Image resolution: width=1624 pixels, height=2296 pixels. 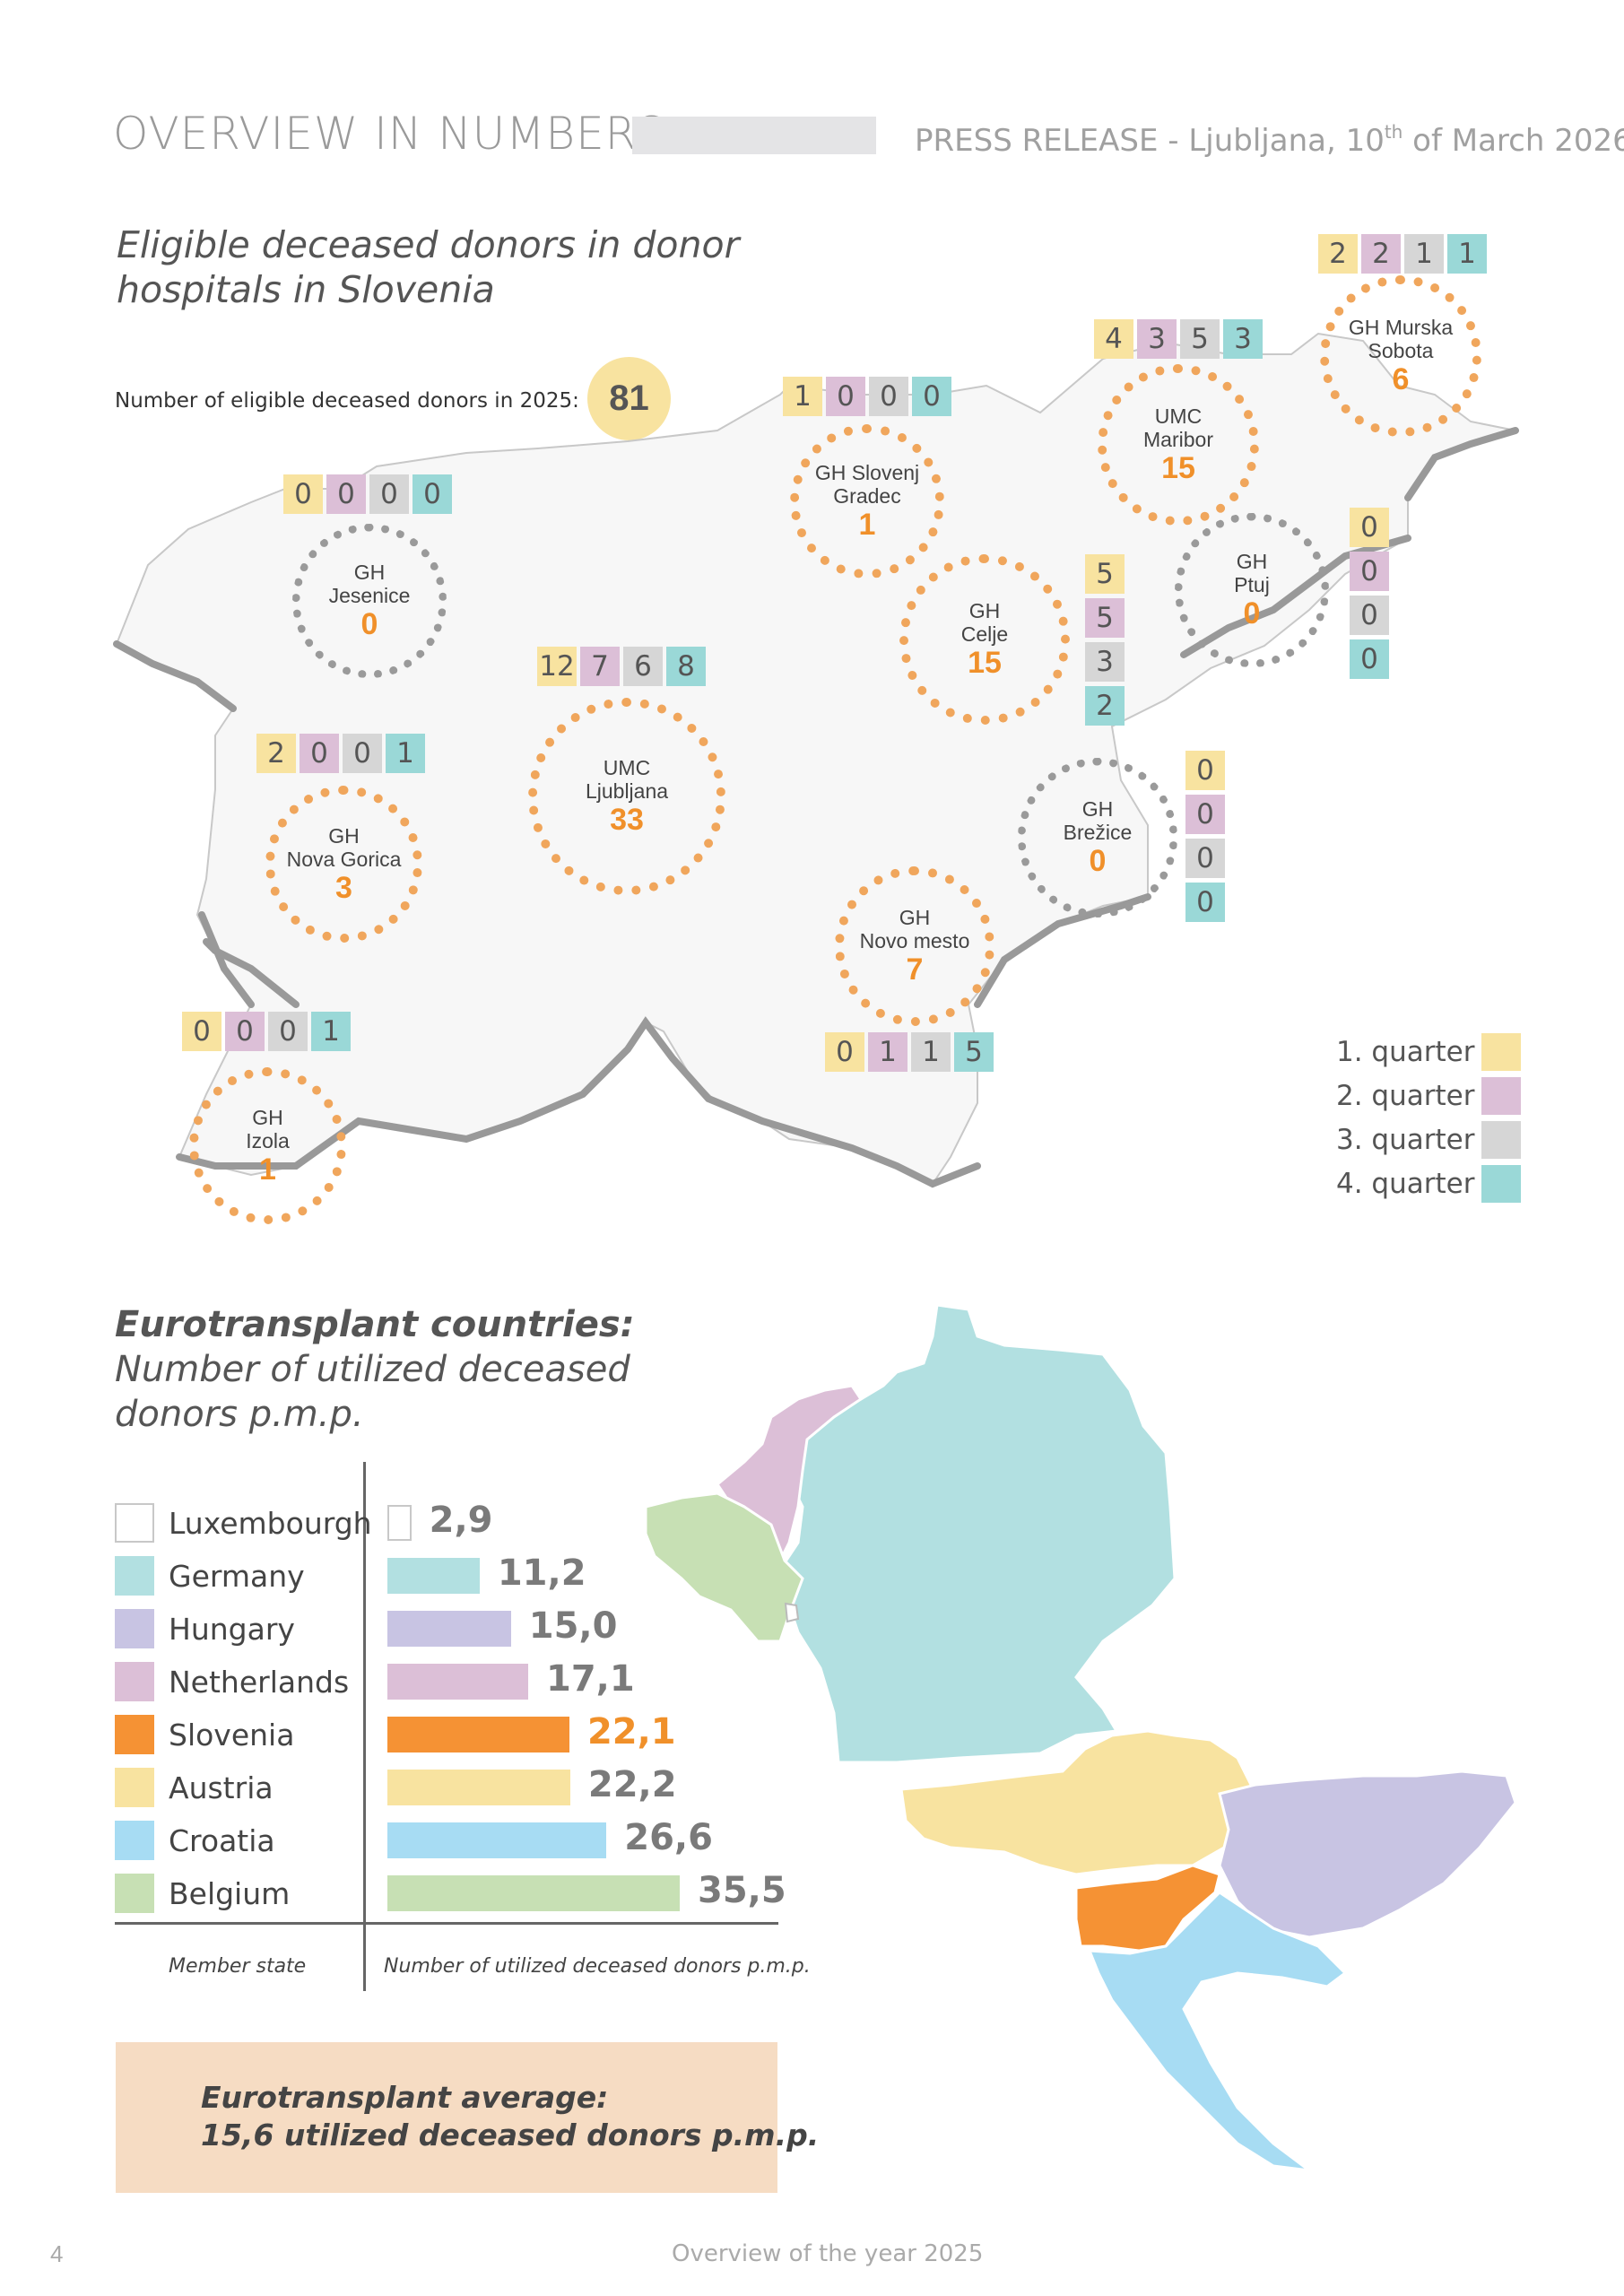 What do you see at coordinates (364, 1726) in the screenshot?
I see `chart-vertical-divider` at bounding box center [364, 1726].